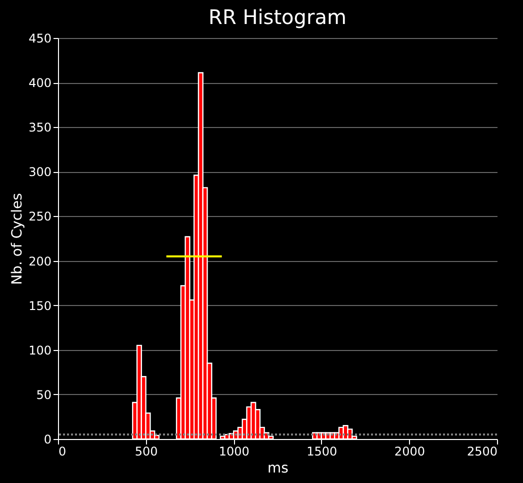 The width and height of the screenshot is (523, 483). Describe the element at coordinates (409, 451) in the screenshot. I see `x-tick-label: 2000` at that location.